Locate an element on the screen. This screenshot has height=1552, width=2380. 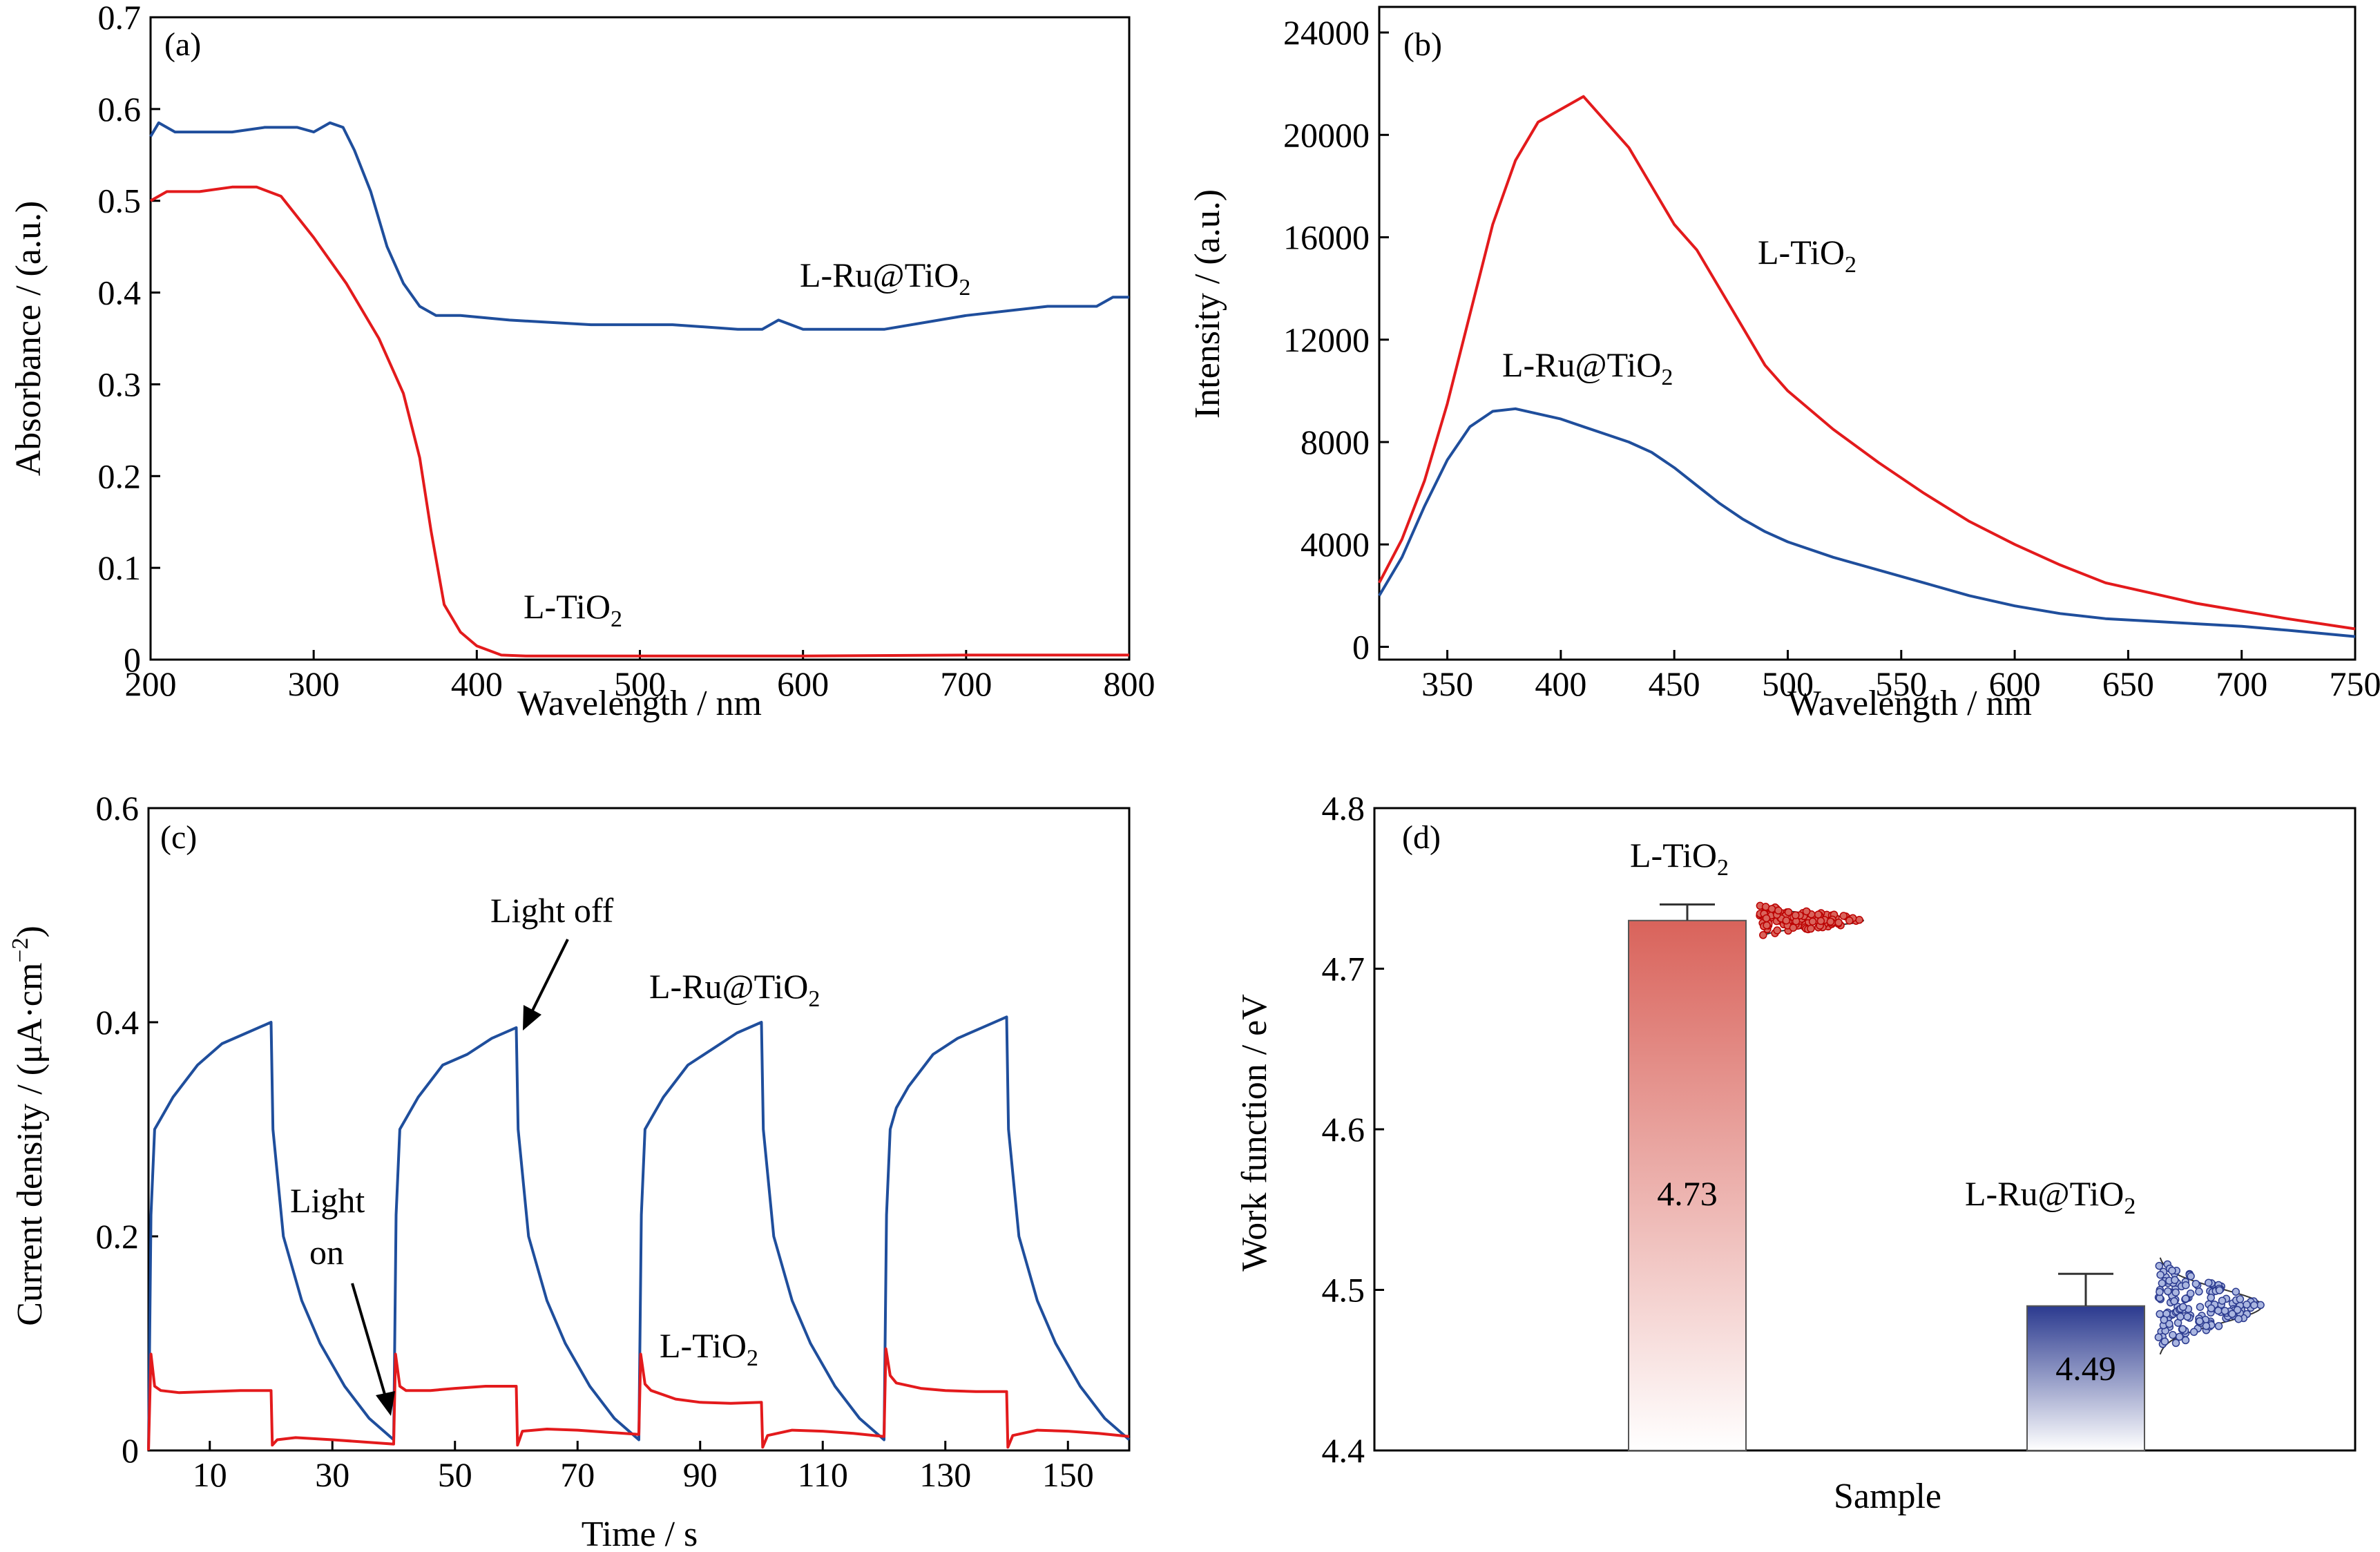
x-tick-label: 800 is located at coordinates (1129, 683).